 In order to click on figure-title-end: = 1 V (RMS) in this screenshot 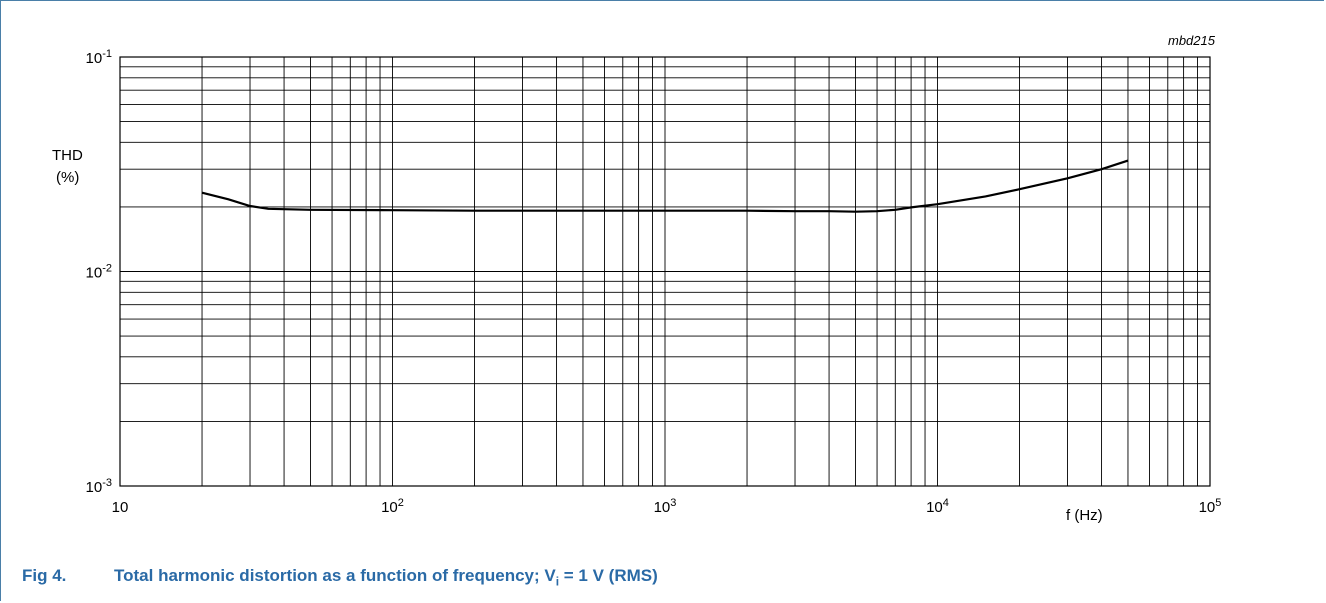, I will do `click(608, 575)`.